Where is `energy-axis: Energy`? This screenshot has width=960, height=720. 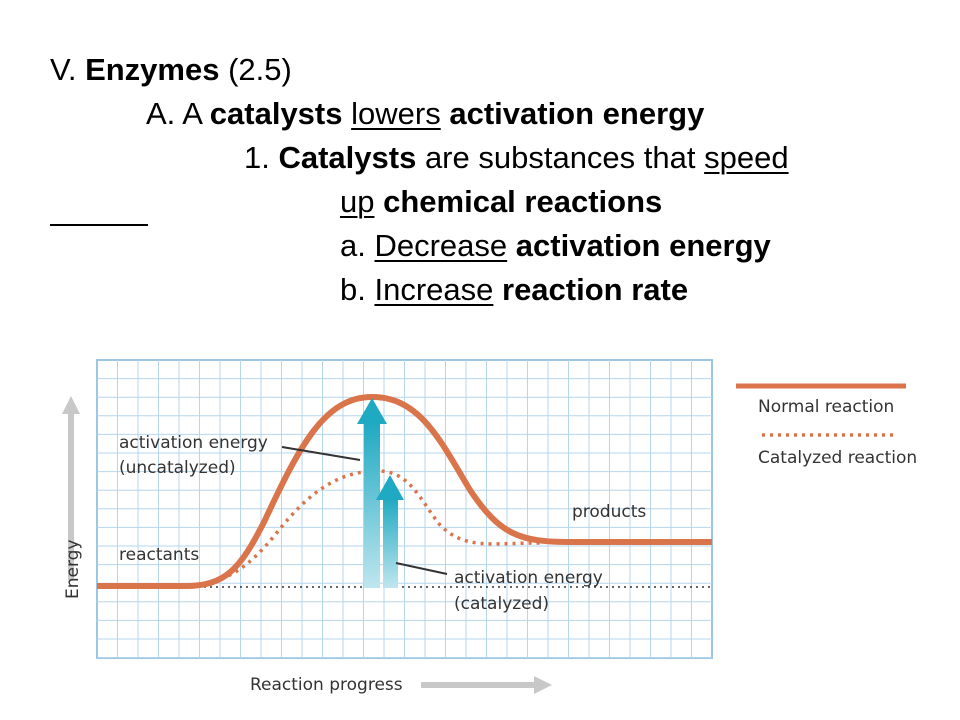
energy-axis: Energy is located at coordinates (72, 497).